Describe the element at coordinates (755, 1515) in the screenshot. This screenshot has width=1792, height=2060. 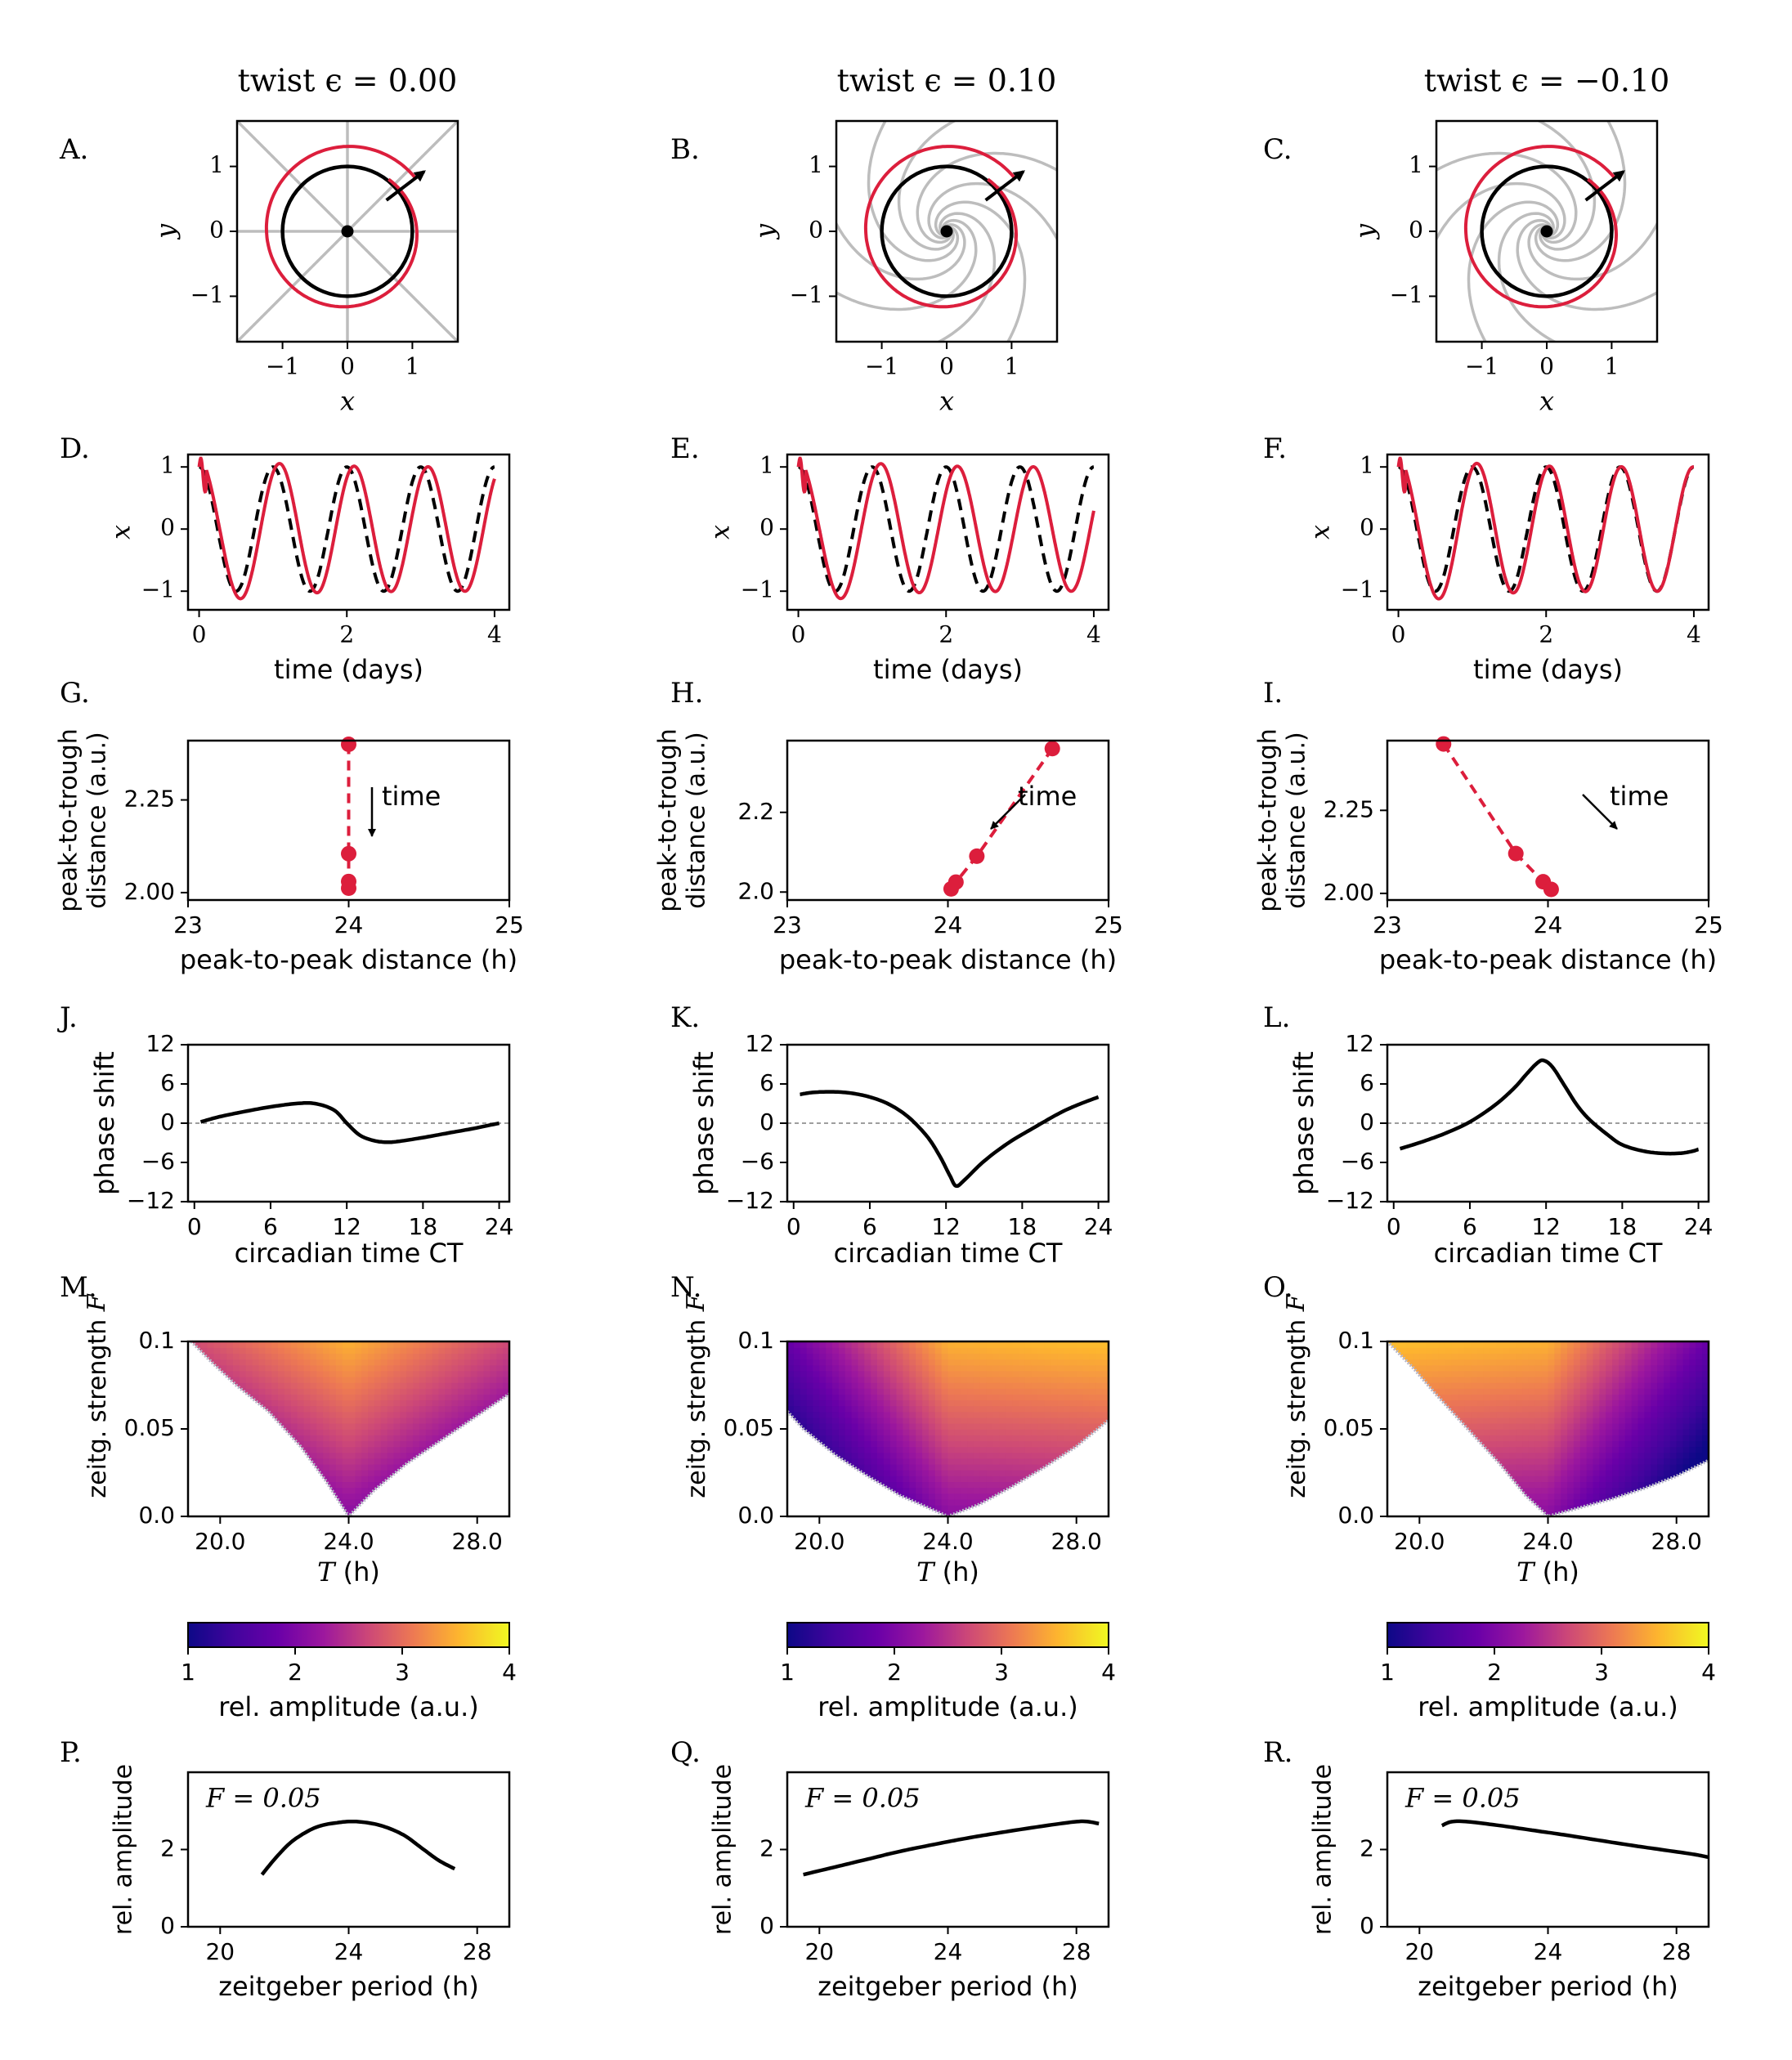
I see `y-tick-label: 0.0` at that location.